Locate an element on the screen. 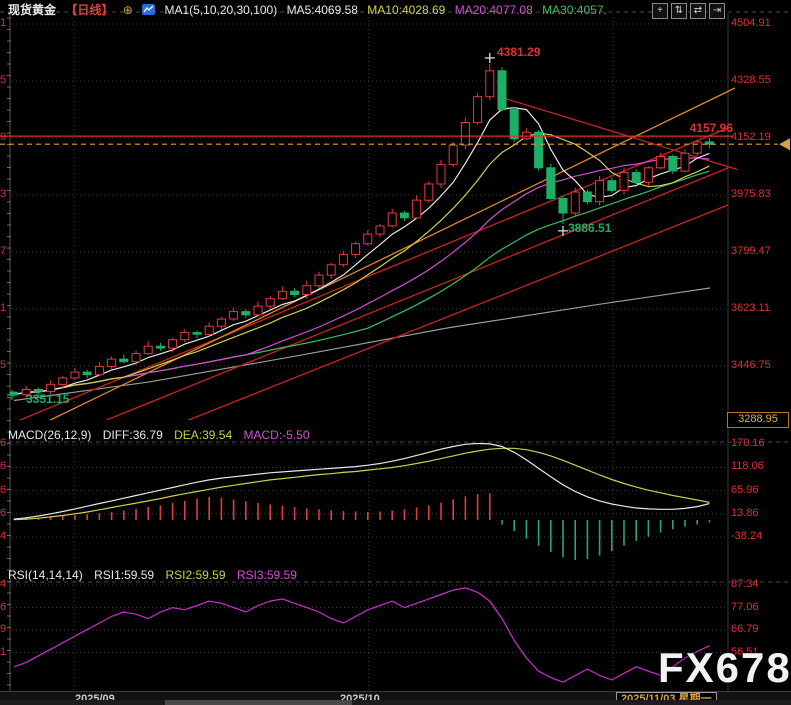 The height and width of the screenshot is (705, 791). scrollbar-thumb is located at coordinates (258, 702).